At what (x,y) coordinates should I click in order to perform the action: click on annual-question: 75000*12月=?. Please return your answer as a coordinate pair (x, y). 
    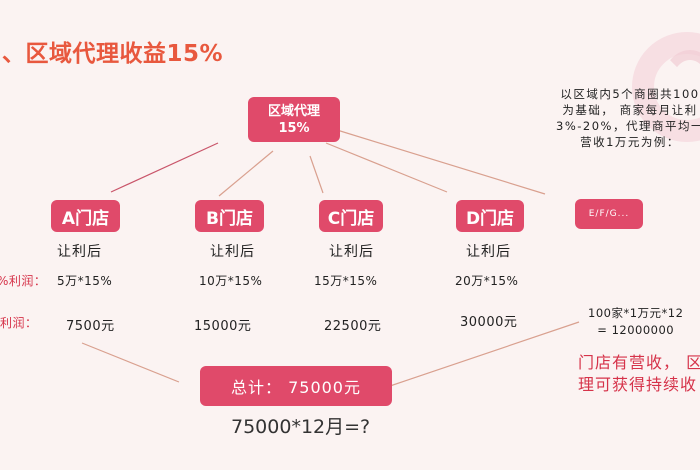
    Looking at the image, I should click on (301, 427).